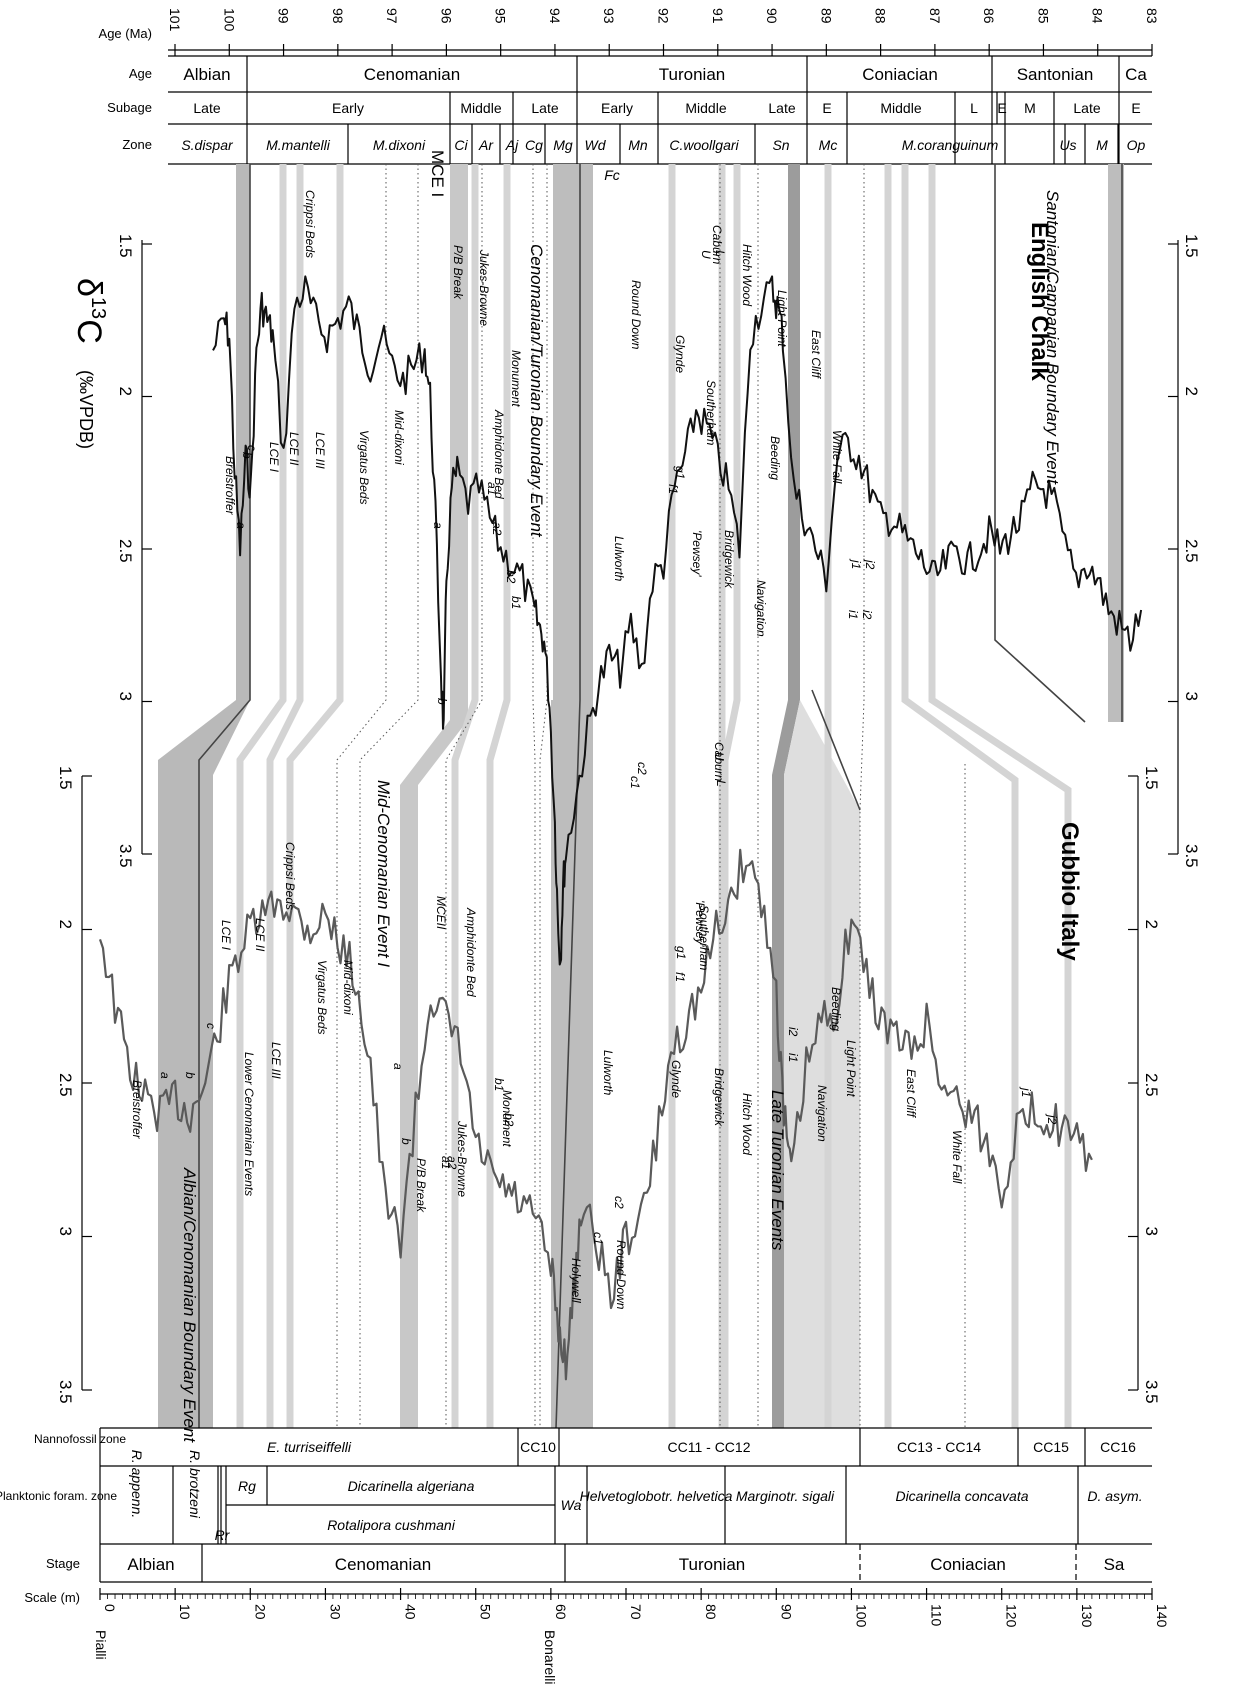 The width and height of the screenshot is (1239, 1686). What do you see at coordinates (310, 224) in the screenshot?
I see `english-event-label: Crippsi Beds` at bounding box center [310, 224].